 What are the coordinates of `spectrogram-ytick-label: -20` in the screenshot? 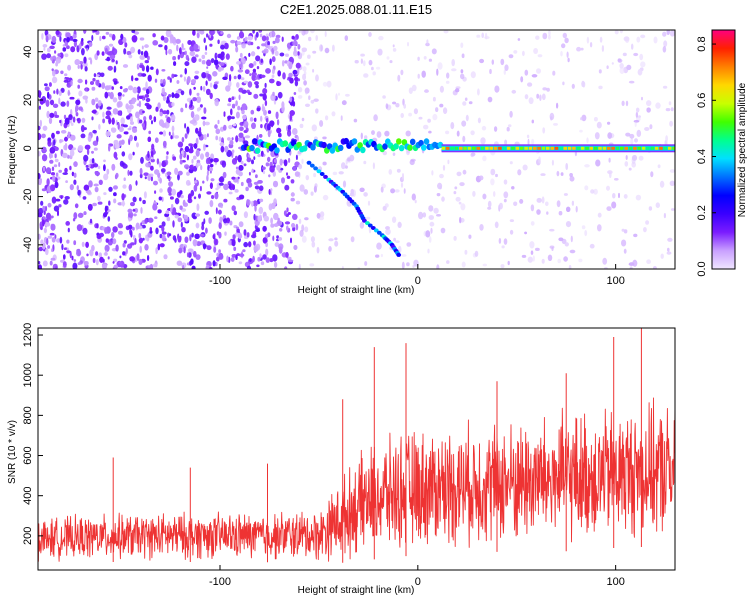 It's located at (28, 197).